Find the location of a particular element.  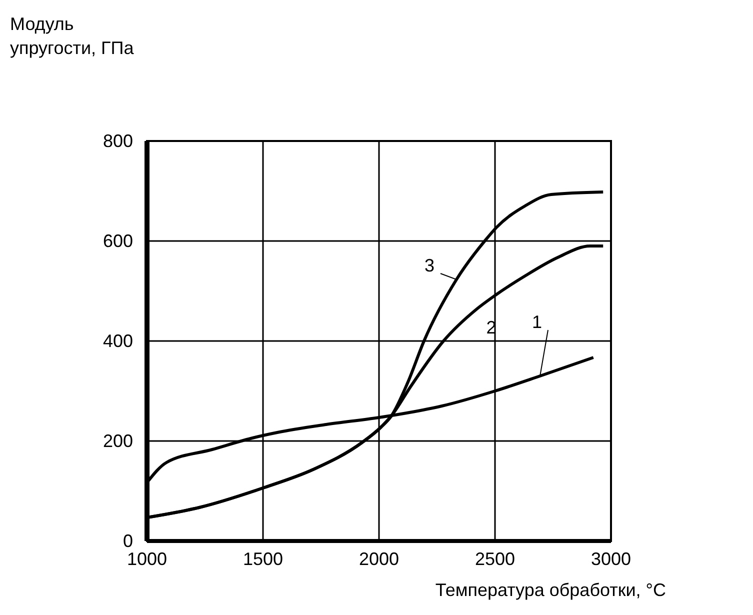

x-tick-label: 2000 is located at coordinates (379, 559).